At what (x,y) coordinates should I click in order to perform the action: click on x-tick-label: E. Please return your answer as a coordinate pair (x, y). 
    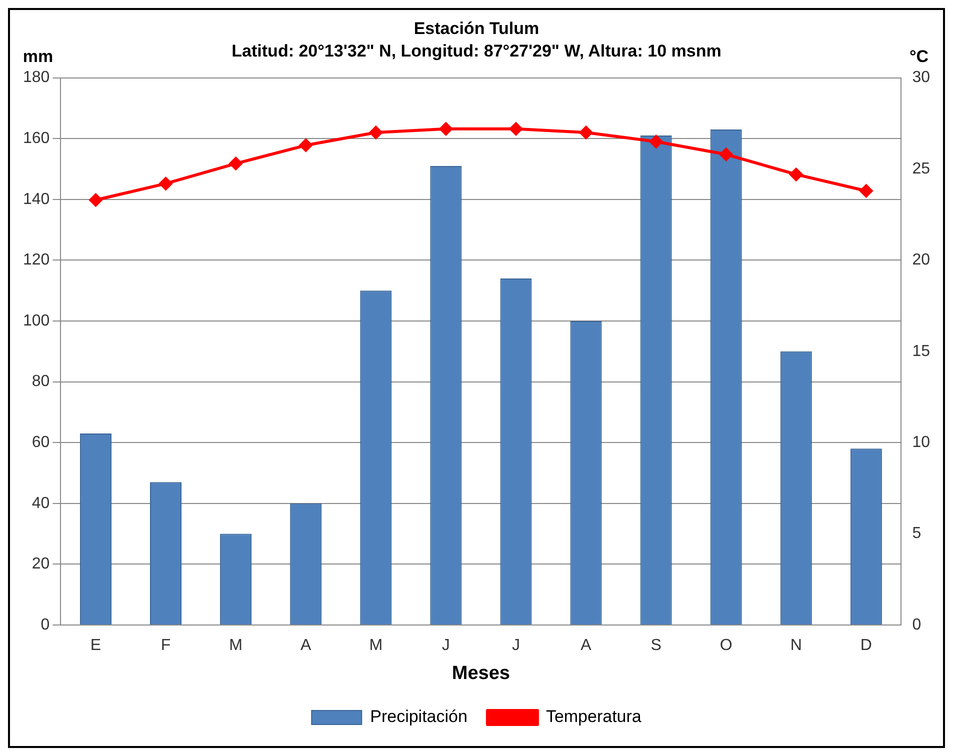
    Looking at the image, I should click on (96, 645).